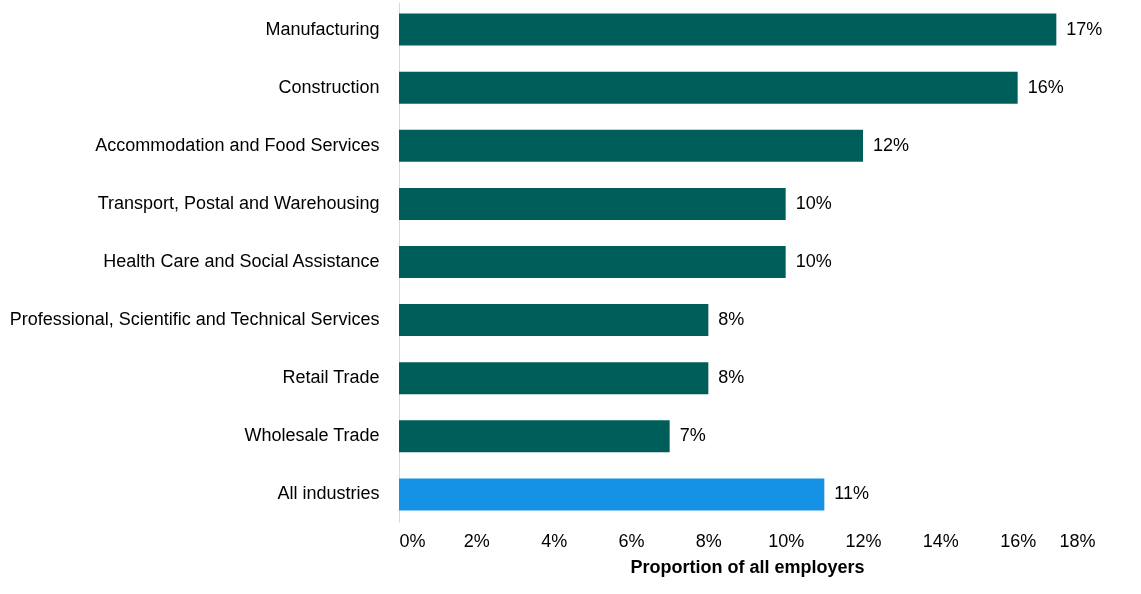 The image size is (1141, 594). Describe the element at coordinates (412, 540) in the screenshot. I see `x-tick-label: 0%` at that location.